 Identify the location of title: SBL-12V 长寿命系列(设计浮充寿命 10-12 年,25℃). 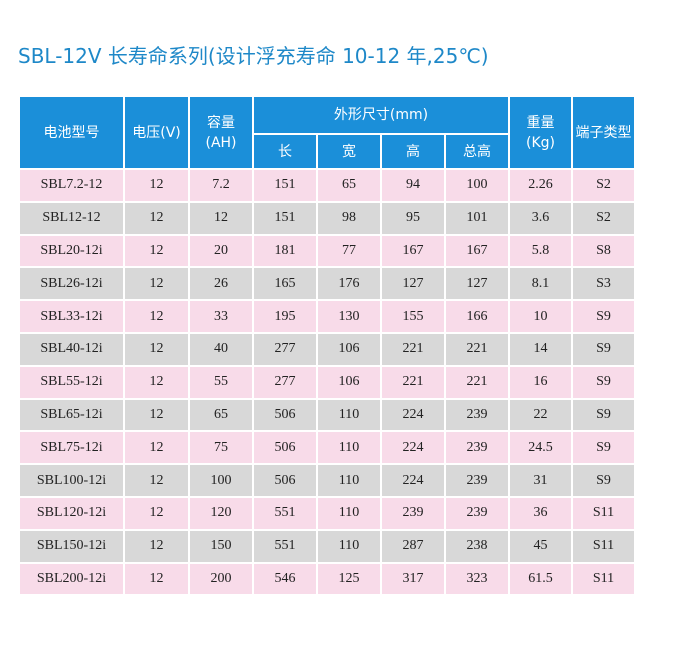
(253, 56).